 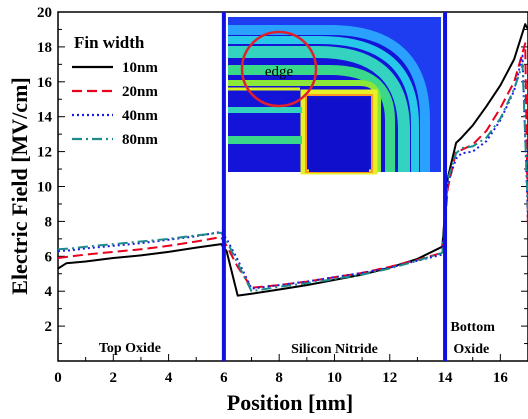 What do you see at coordinates (130, 348) in the screenshot?
I see `region-label: Top Oxide` at bounding box center [130, 348].